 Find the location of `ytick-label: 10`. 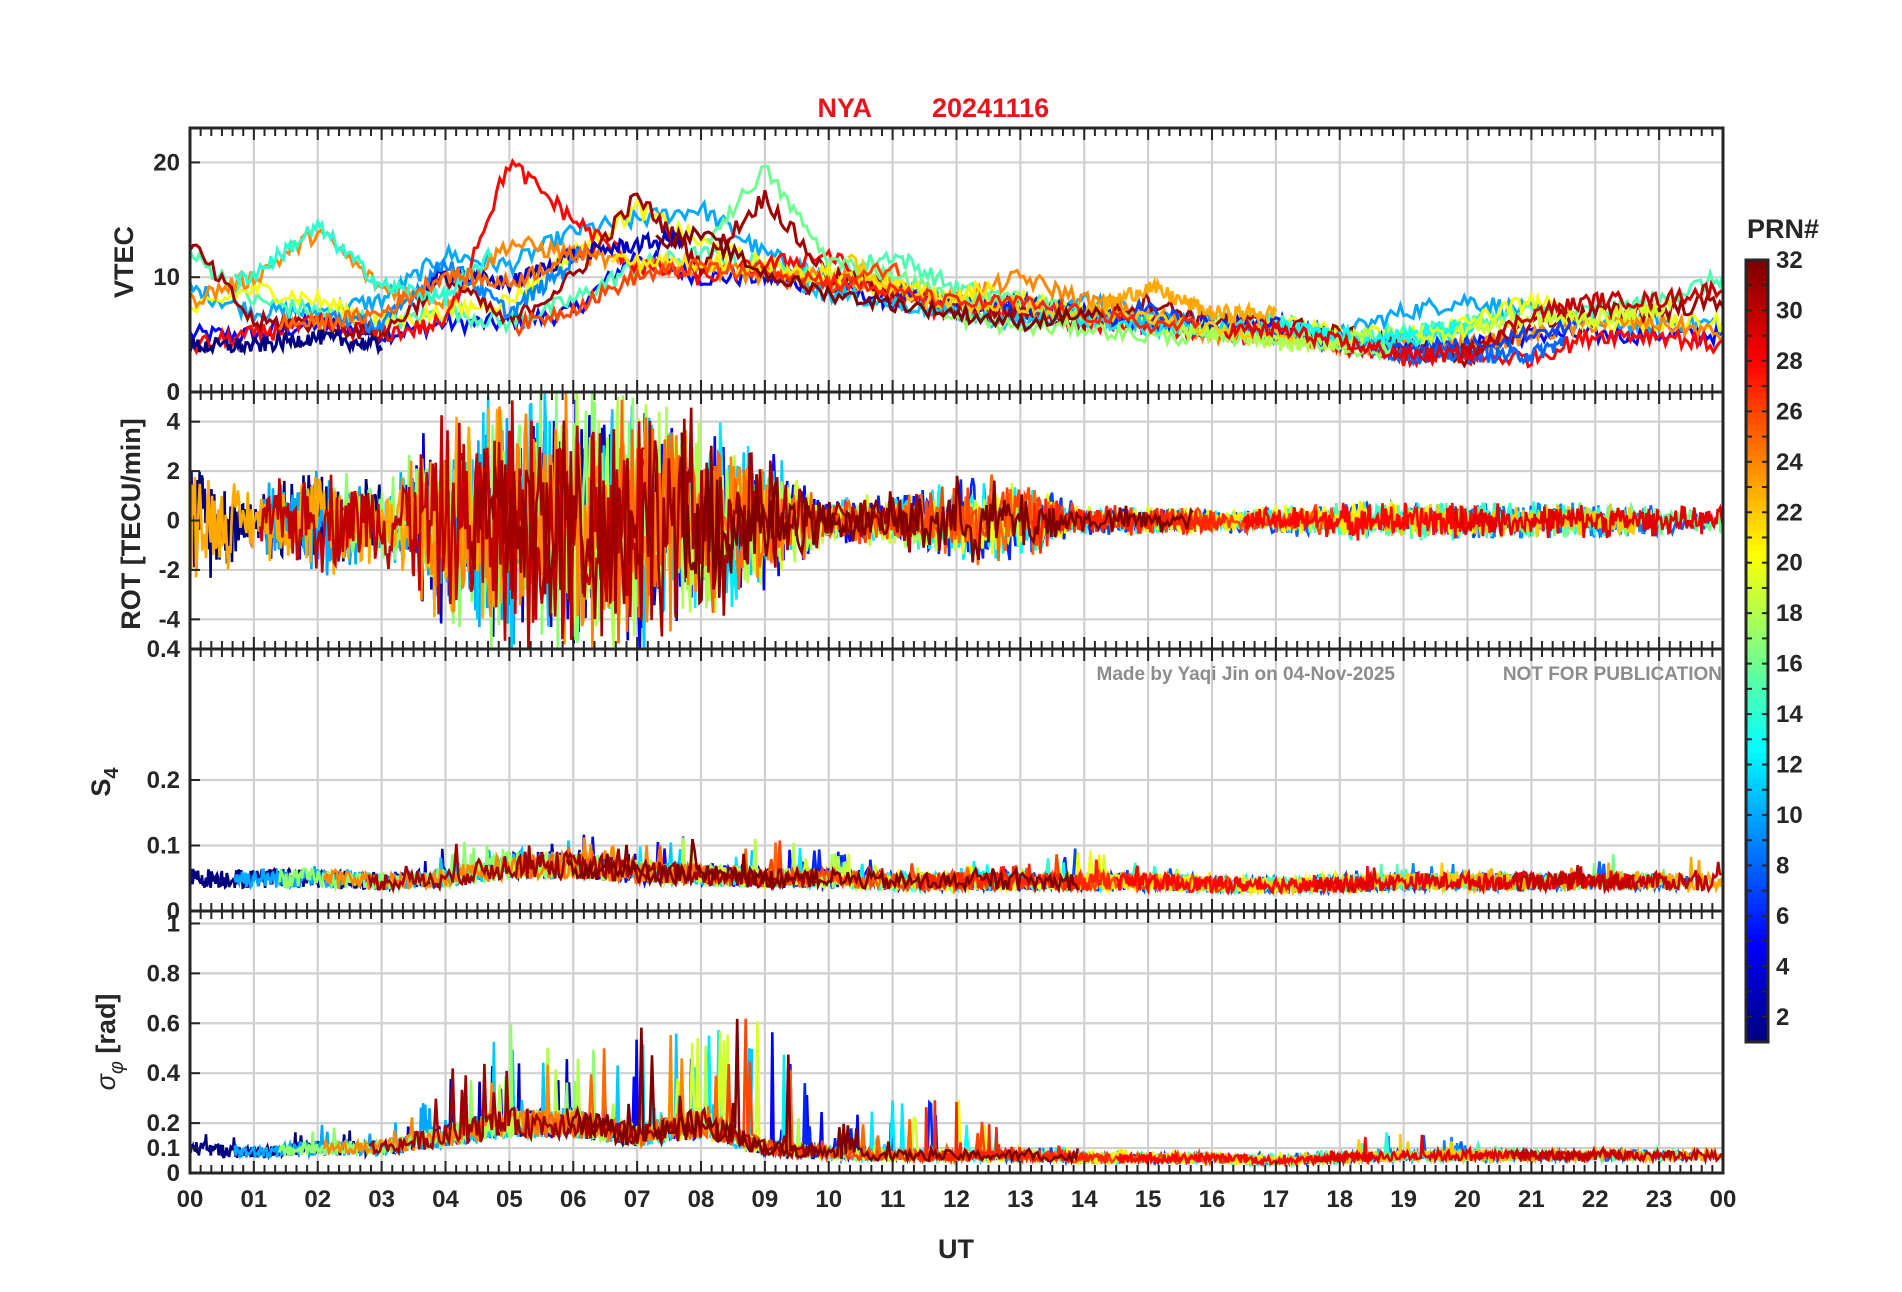

ytick-label: 10 is located at coordinates (166, 277).